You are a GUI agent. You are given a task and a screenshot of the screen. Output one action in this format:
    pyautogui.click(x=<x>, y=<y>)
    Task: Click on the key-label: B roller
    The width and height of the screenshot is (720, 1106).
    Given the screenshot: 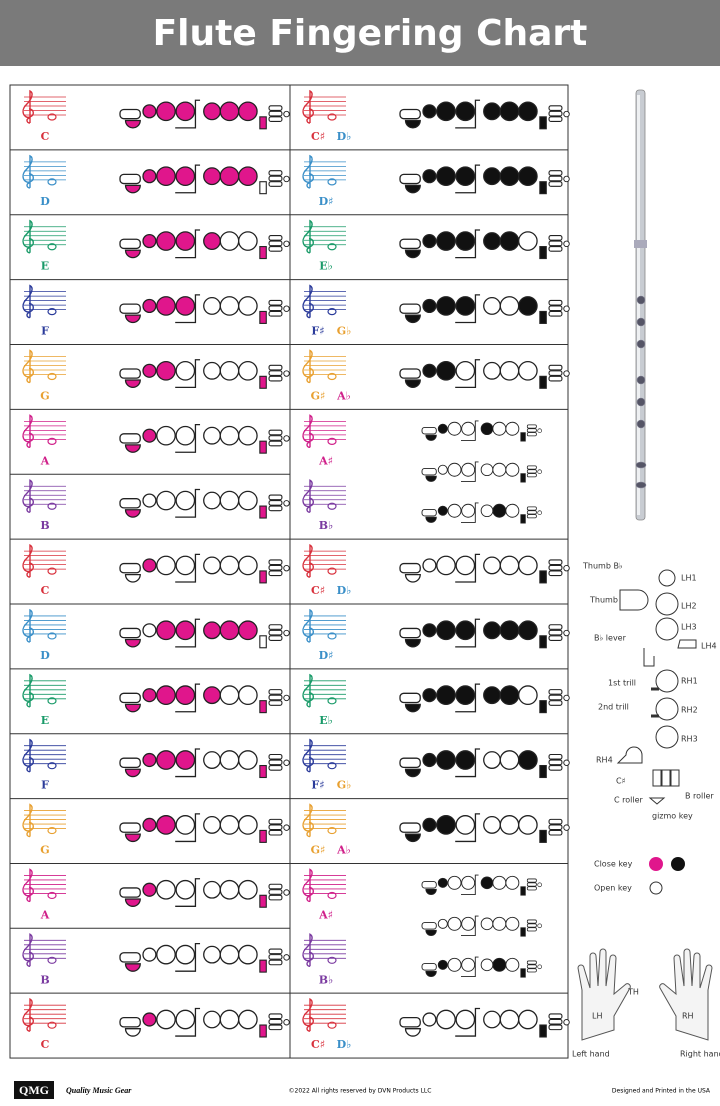 What is the action you would take?
    pyautogui.click(x=699, y=796)
    